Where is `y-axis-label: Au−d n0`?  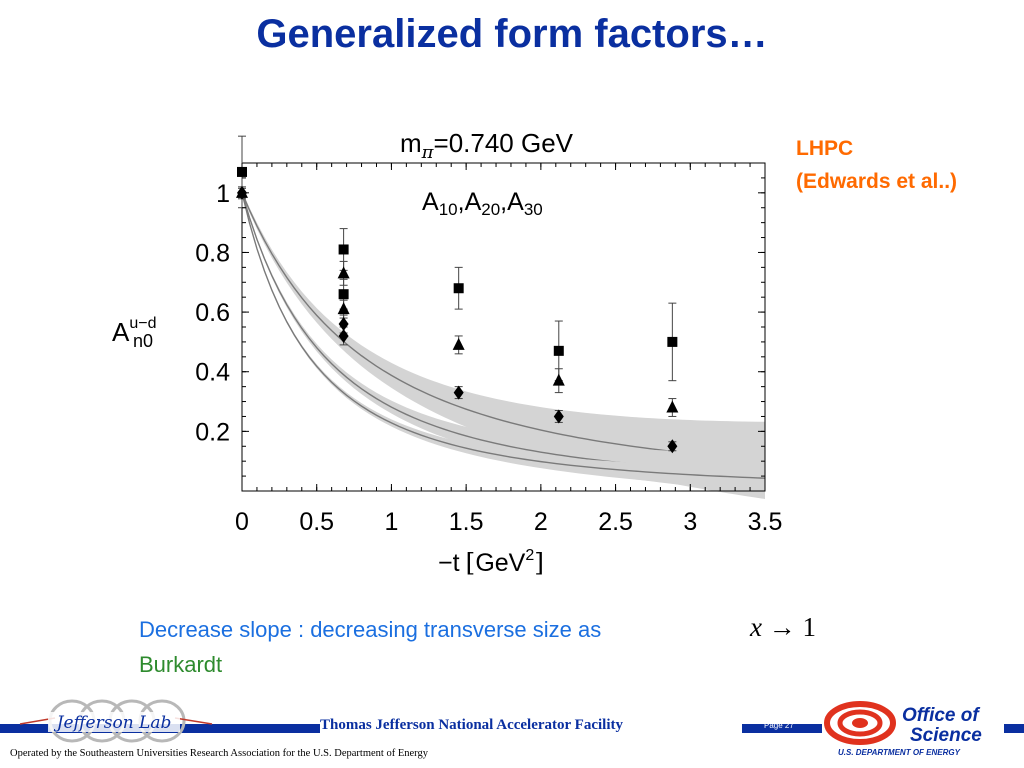 y-axis-label: Au−d n0 is located at coordinates (134, 333).